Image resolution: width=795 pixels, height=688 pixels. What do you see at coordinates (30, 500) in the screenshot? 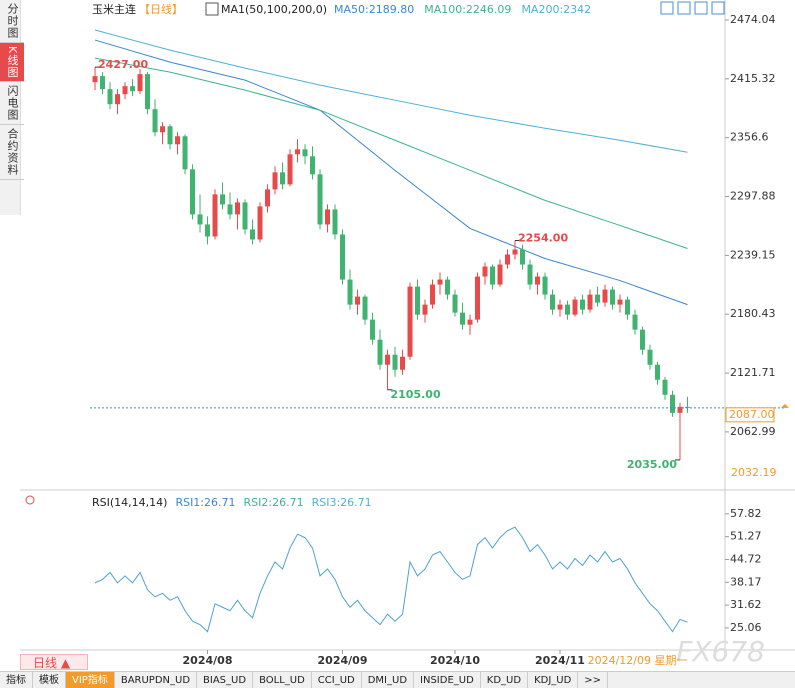
I see `settings-icon` at bounding box center [30, 500].